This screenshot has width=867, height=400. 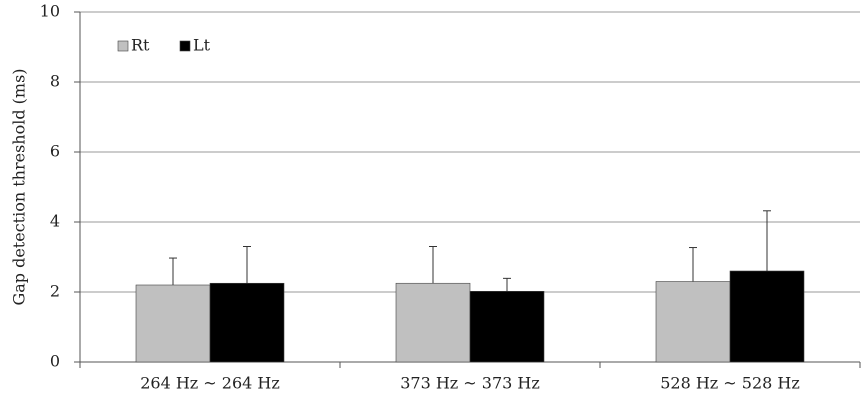 What do you see at coordinates (19, 186) in the screenshot?
I see `y-axis-label: Gap detection threshold (ms)` at bounding box center [19, 186].